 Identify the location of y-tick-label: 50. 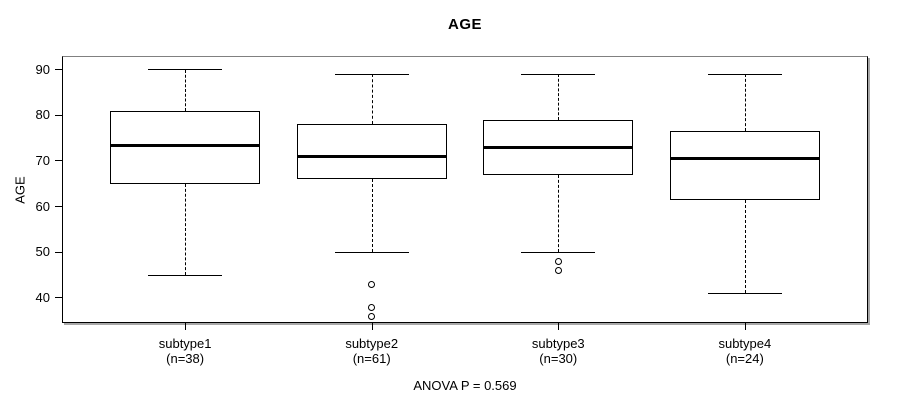
(42, 252).